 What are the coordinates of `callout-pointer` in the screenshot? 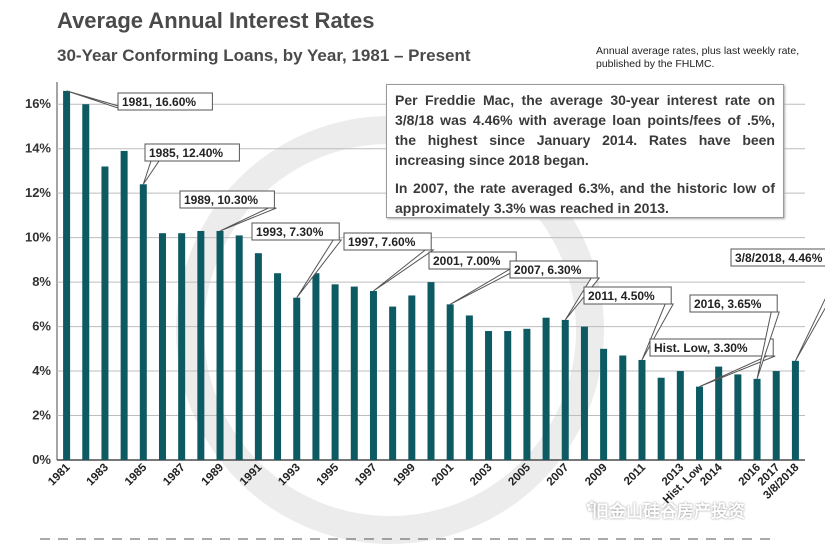 It's located at (809, 330).